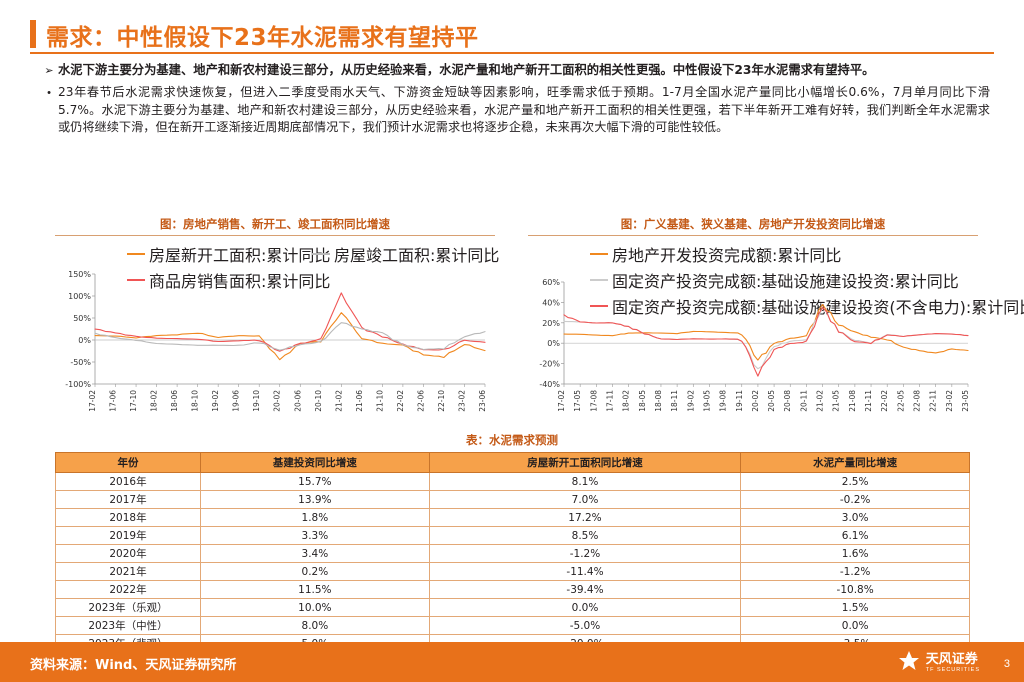 Image resolution: width=1024 pixels, height=682 pixels. Describe the element at coordinates (585, 589) in the screenshot. I see `table-cell: -39.4%` at that location.